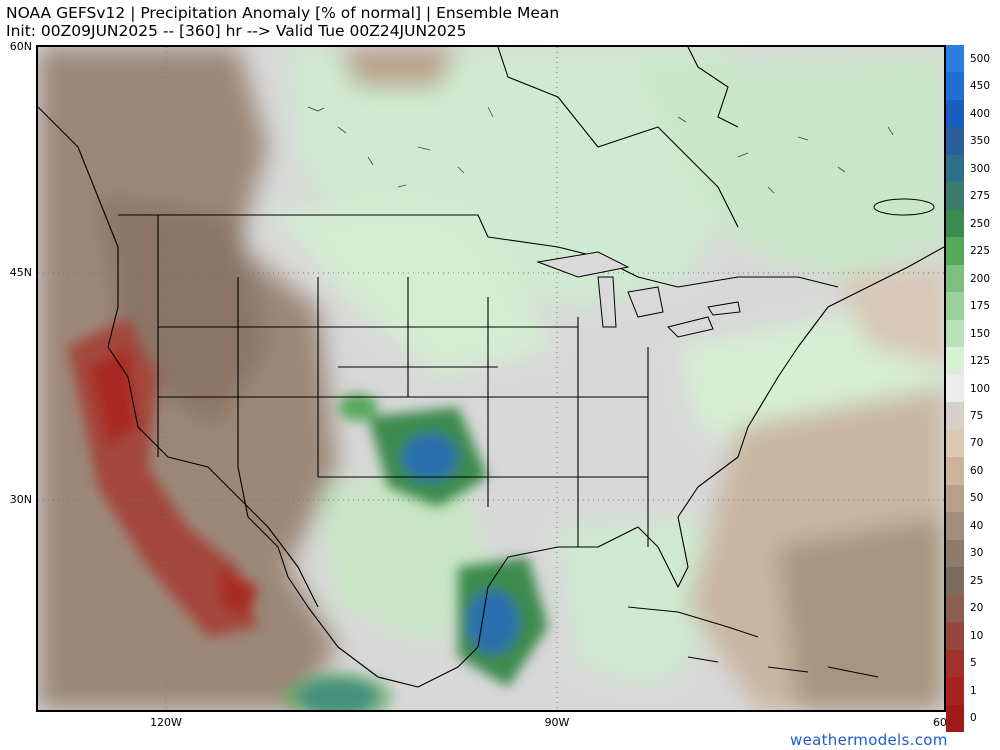  Describe the element at coordinates (980, 333) in the screenshot. I see `colorbar-label: 150` at that location.